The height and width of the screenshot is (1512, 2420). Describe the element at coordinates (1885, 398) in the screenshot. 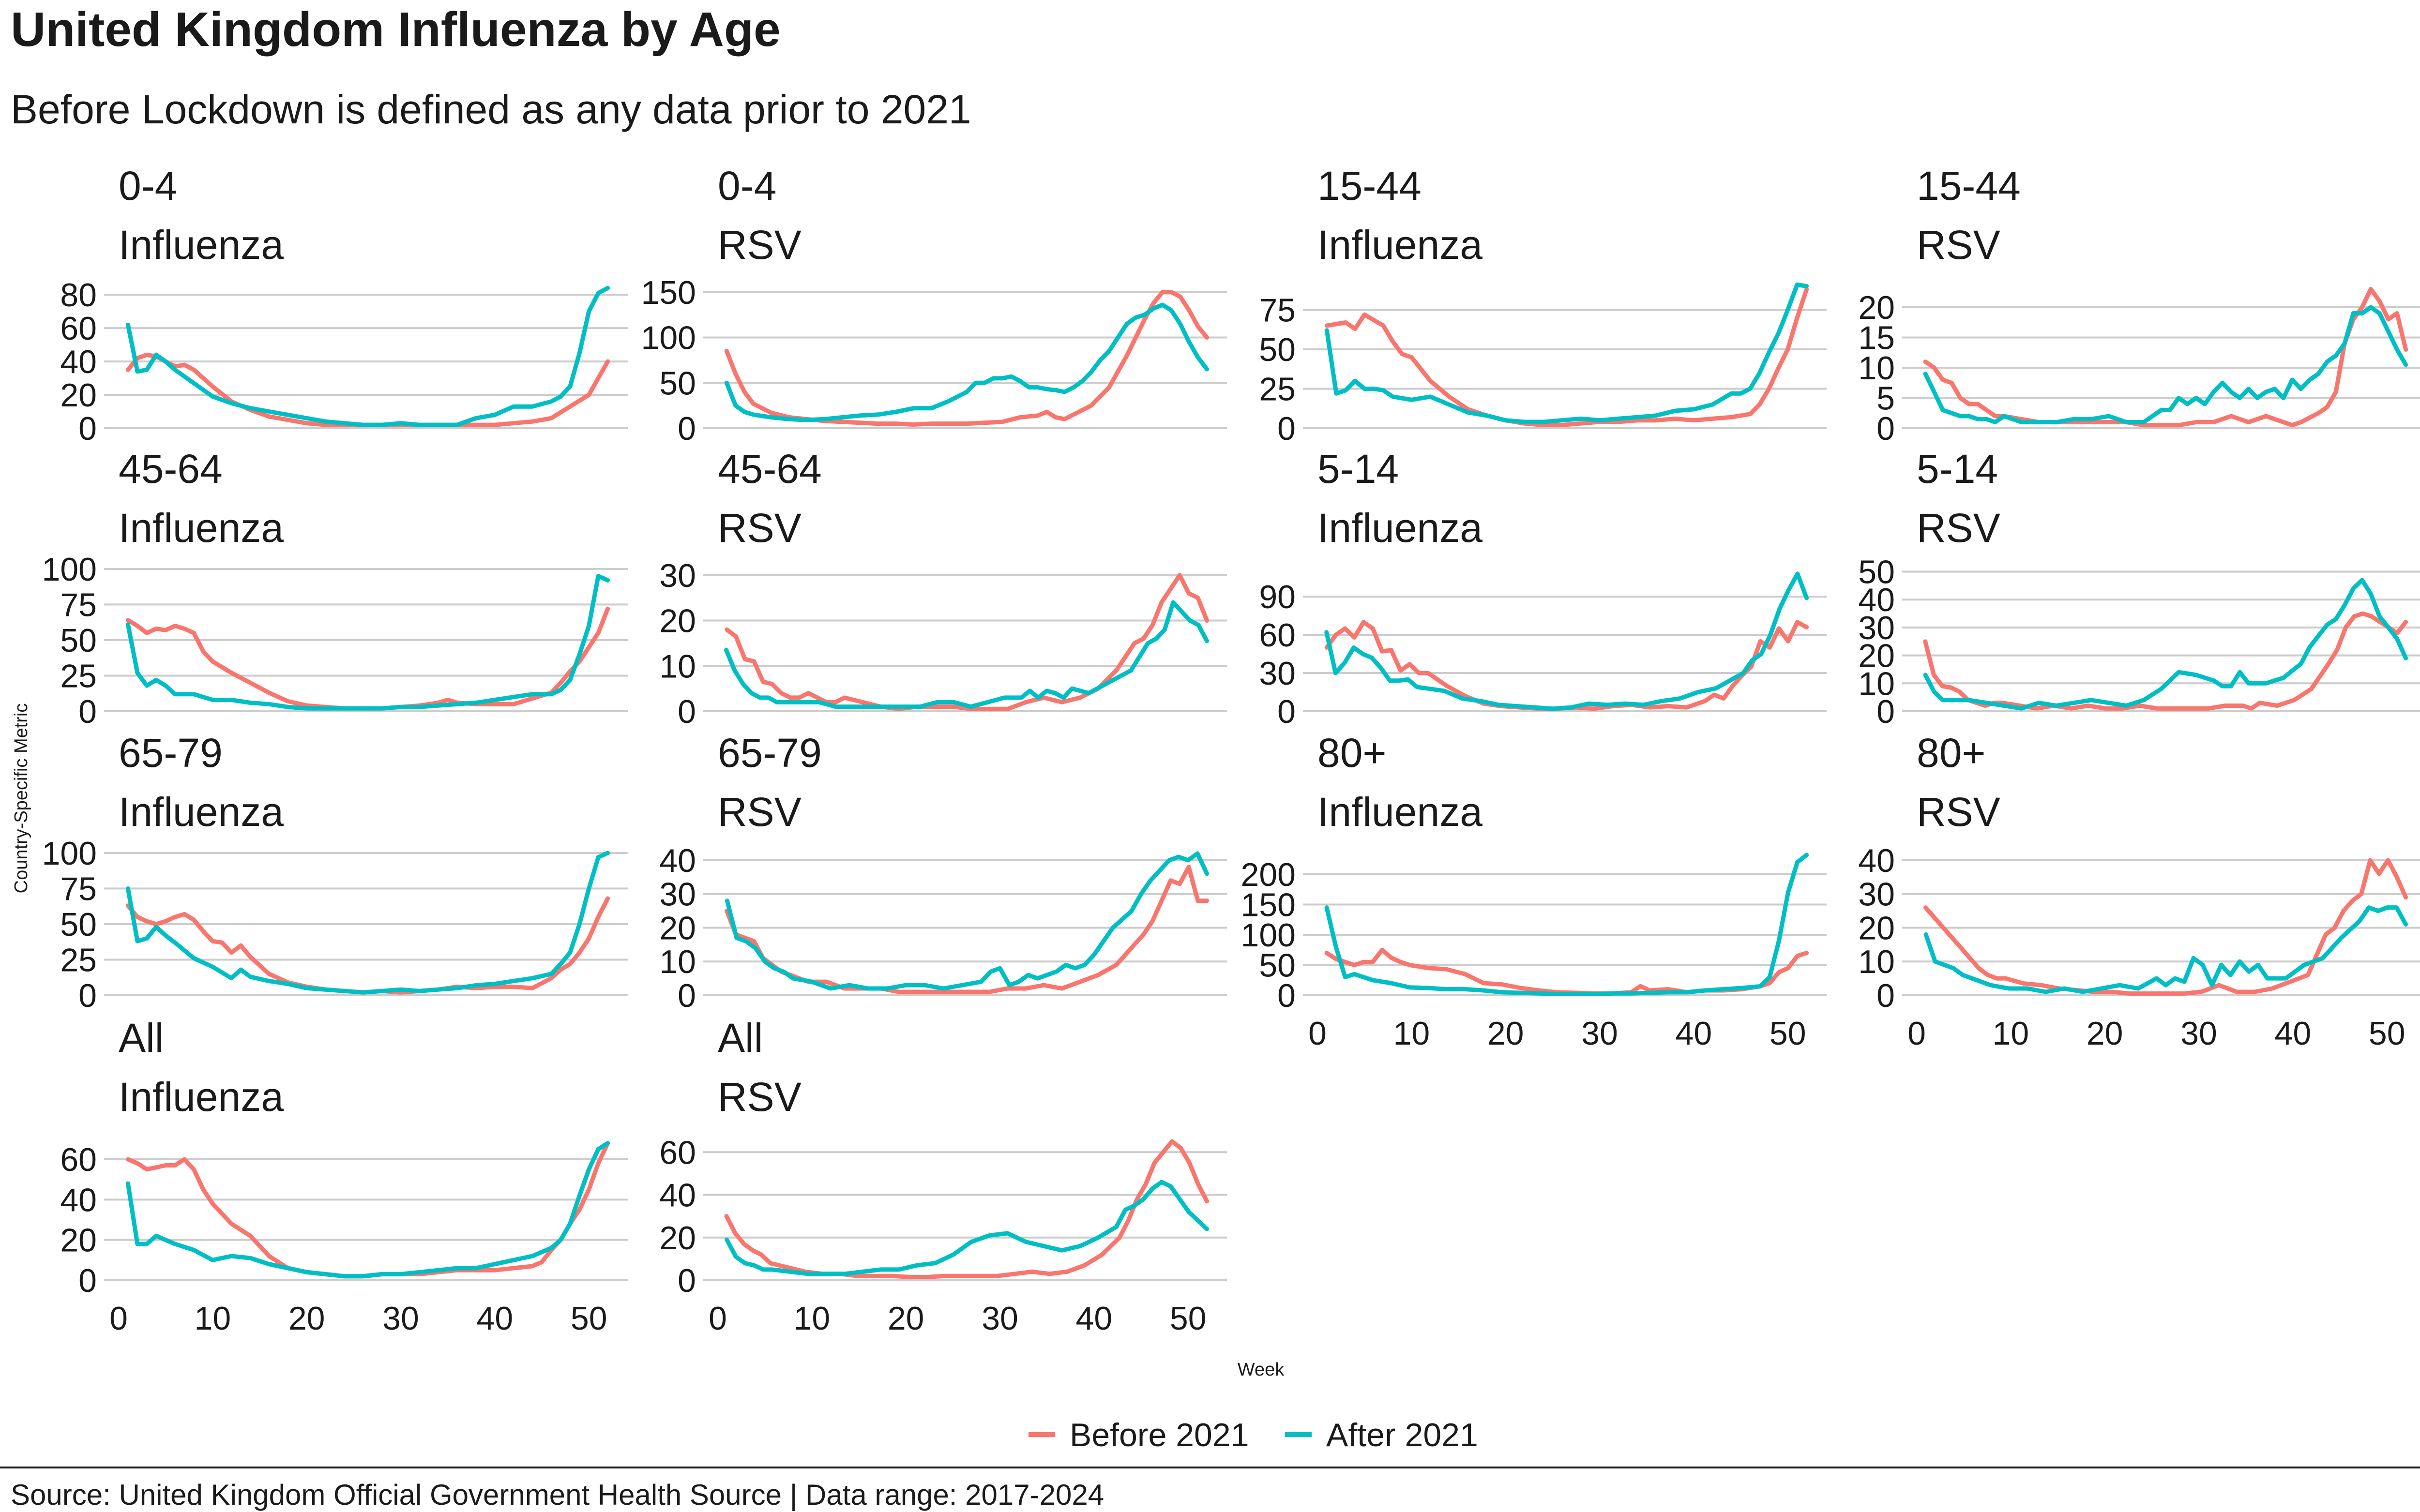

I see `y-tick-label: 5` at that location.